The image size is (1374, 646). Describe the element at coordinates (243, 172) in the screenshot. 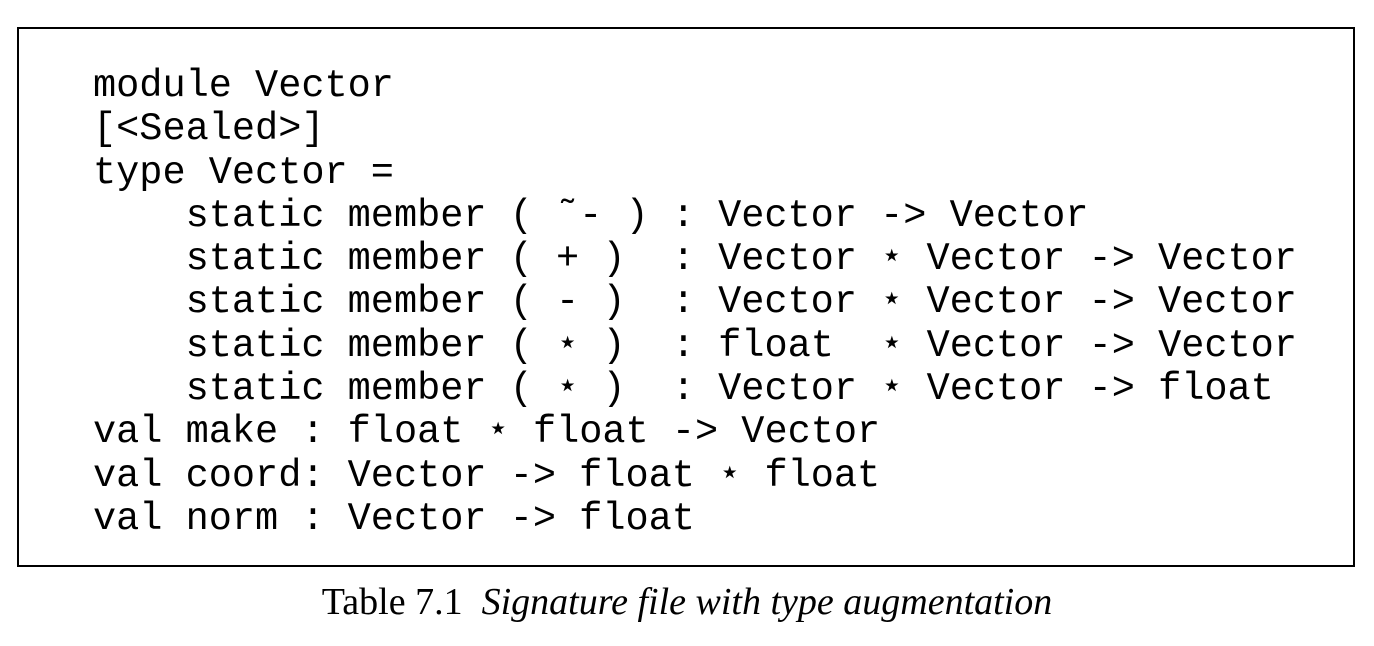

I see `code-line: type Vector =` at that location.